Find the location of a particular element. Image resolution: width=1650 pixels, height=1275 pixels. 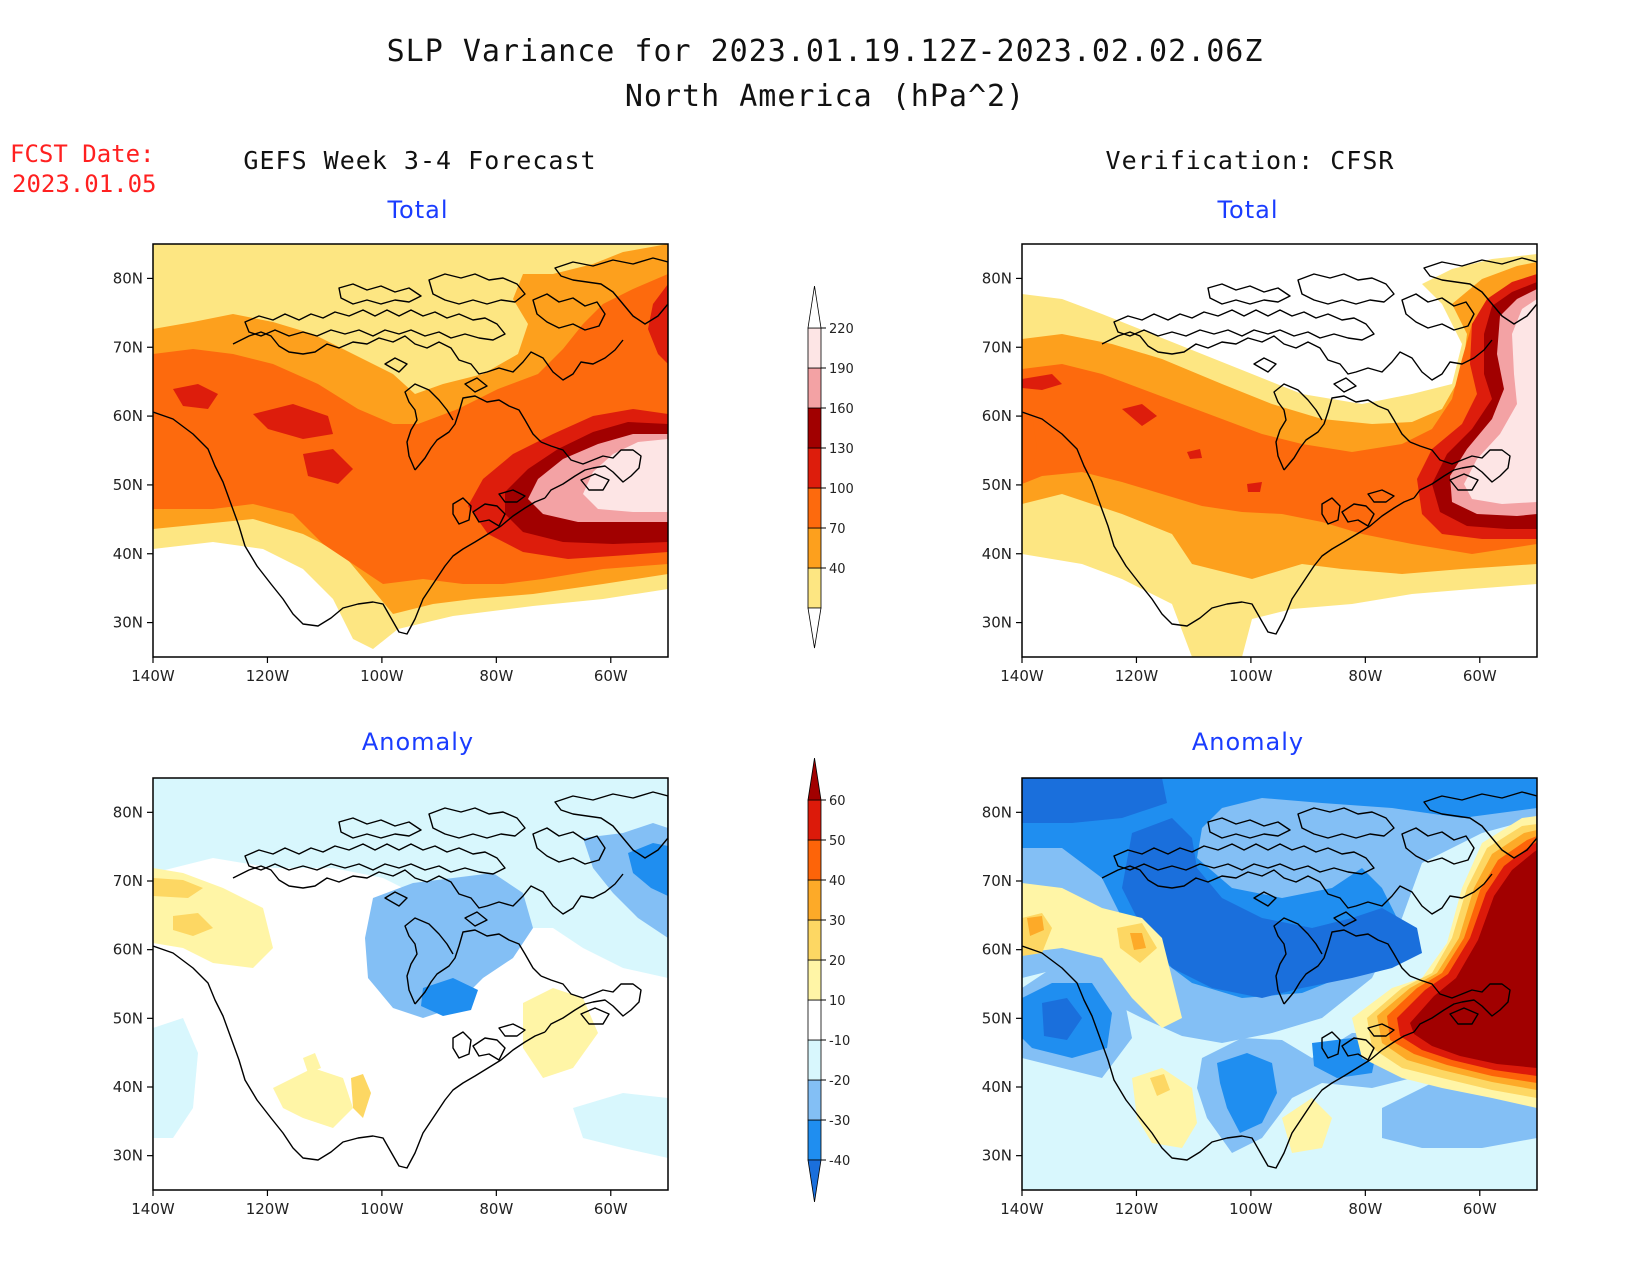

fc-total-lon-tick-label: 120W is located at coordinates (268, 676).